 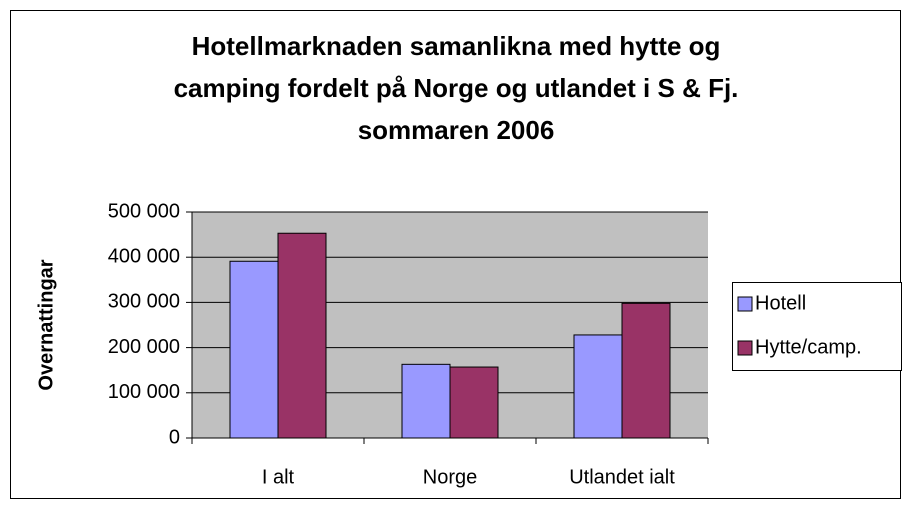 I want to click on chart-title: Hotellmarknaden samanlikna med hytte og, so click(x=456, y=46).